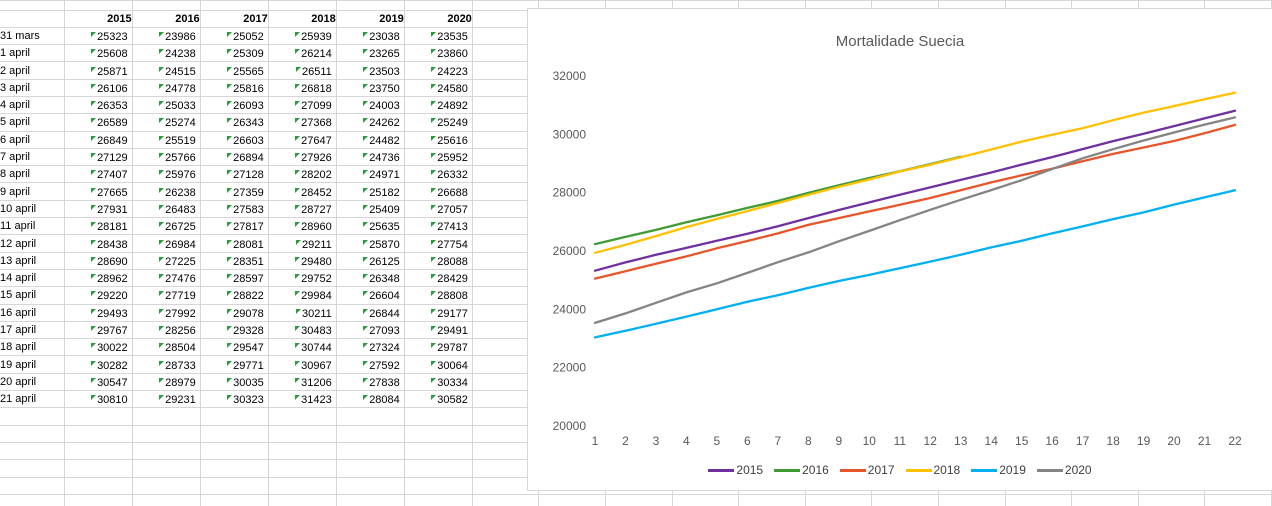 Image resolution: width=1272 pixels, height=506 pixels. Describe the element at coordinates (234, 209) in the screenshot. I see `data-cell-2017-10-april: 27583` at that location.